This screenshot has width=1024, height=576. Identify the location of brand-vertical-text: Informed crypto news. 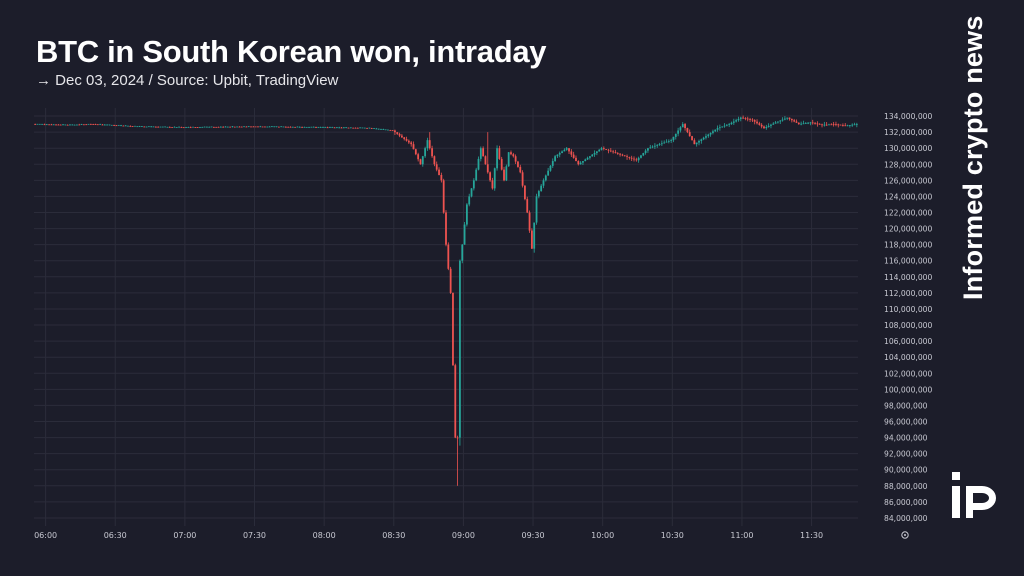
(973, 157).